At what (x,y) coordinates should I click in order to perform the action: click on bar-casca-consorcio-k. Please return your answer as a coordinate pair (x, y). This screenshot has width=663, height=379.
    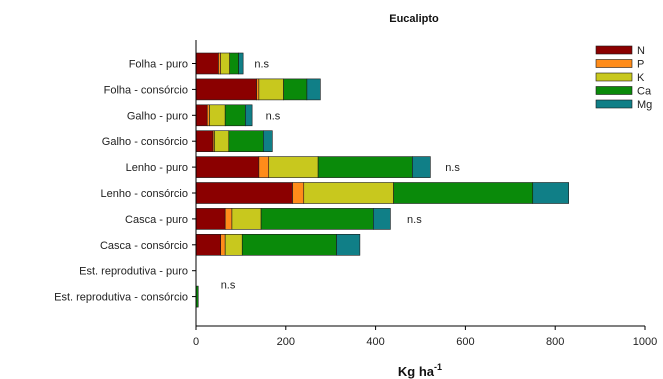
    Looking at the image, I should click on (233, 245).